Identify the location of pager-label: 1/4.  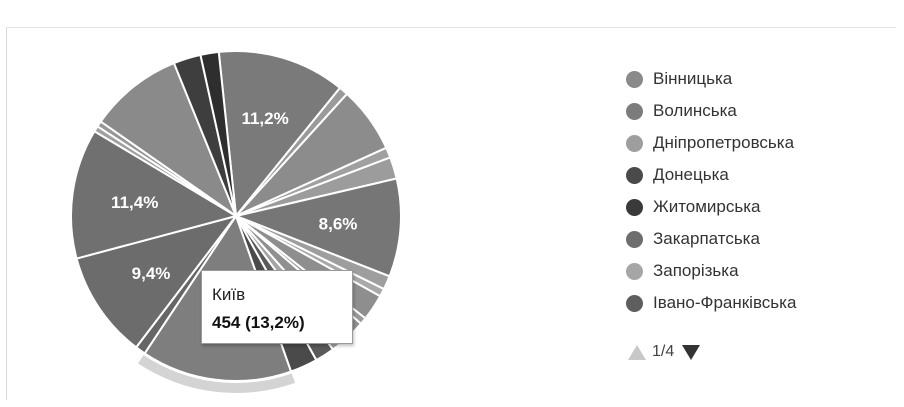
(663, 351).